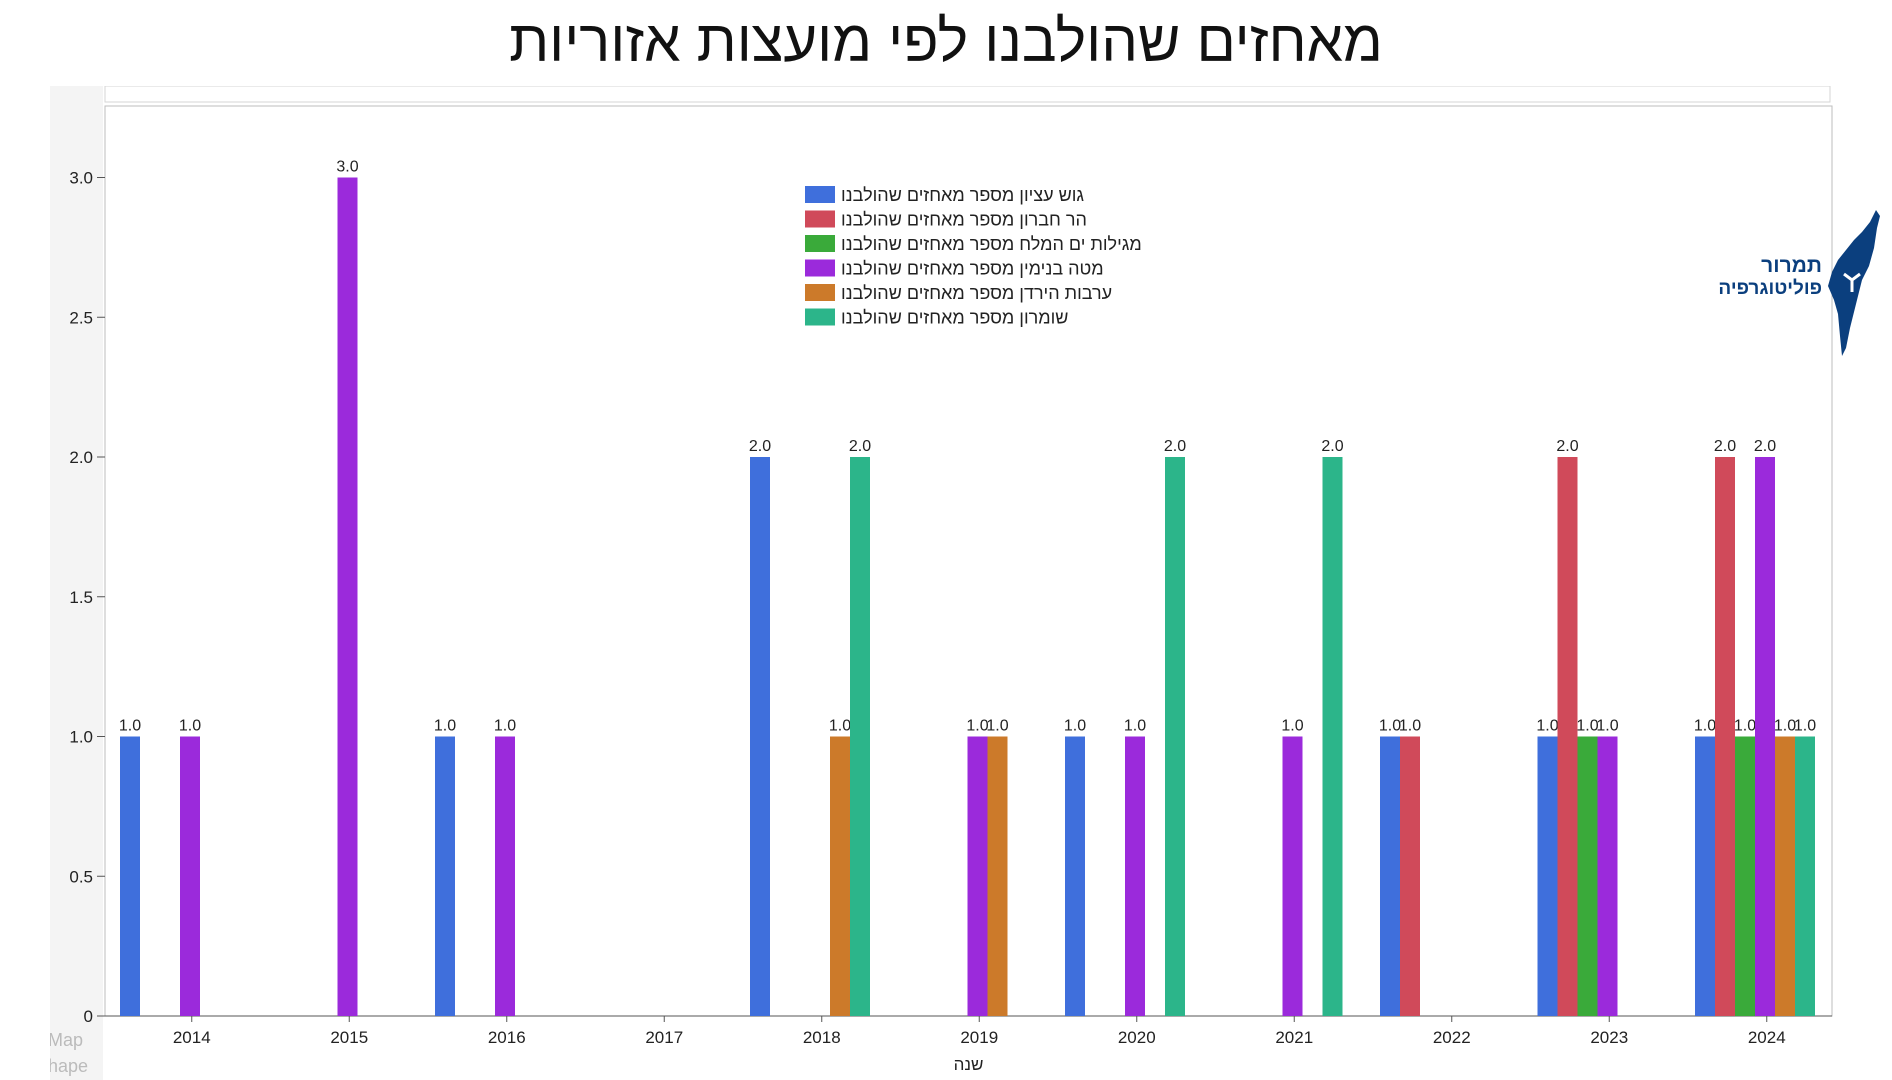 The height and width of the screenshot is (1080, 1892). What do you see at coordinates (347, 167) in the screenshot?
I see `bar-value-label: 3.0` at bounding box center [347, 167].